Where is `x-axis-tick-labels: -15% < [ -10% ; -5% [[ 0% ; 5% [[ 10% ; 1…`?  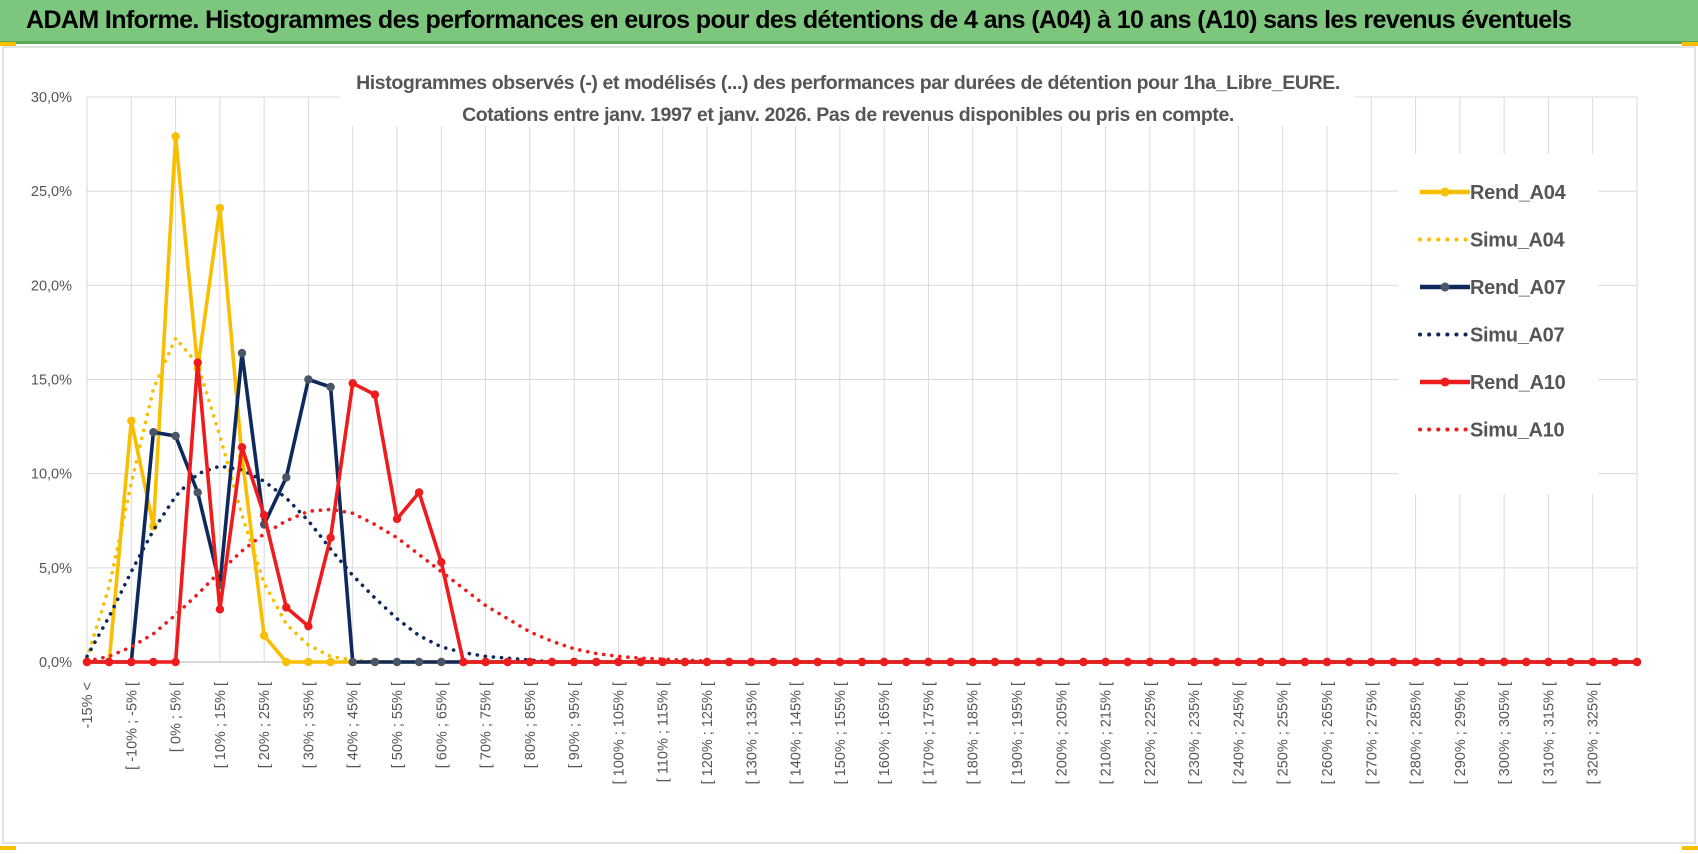 x-axis-tick-labels: -15% < [ -10% ; -5% [[ 0% ; 5% [[ 10% ; 1… is located at coordinates (841, 733).